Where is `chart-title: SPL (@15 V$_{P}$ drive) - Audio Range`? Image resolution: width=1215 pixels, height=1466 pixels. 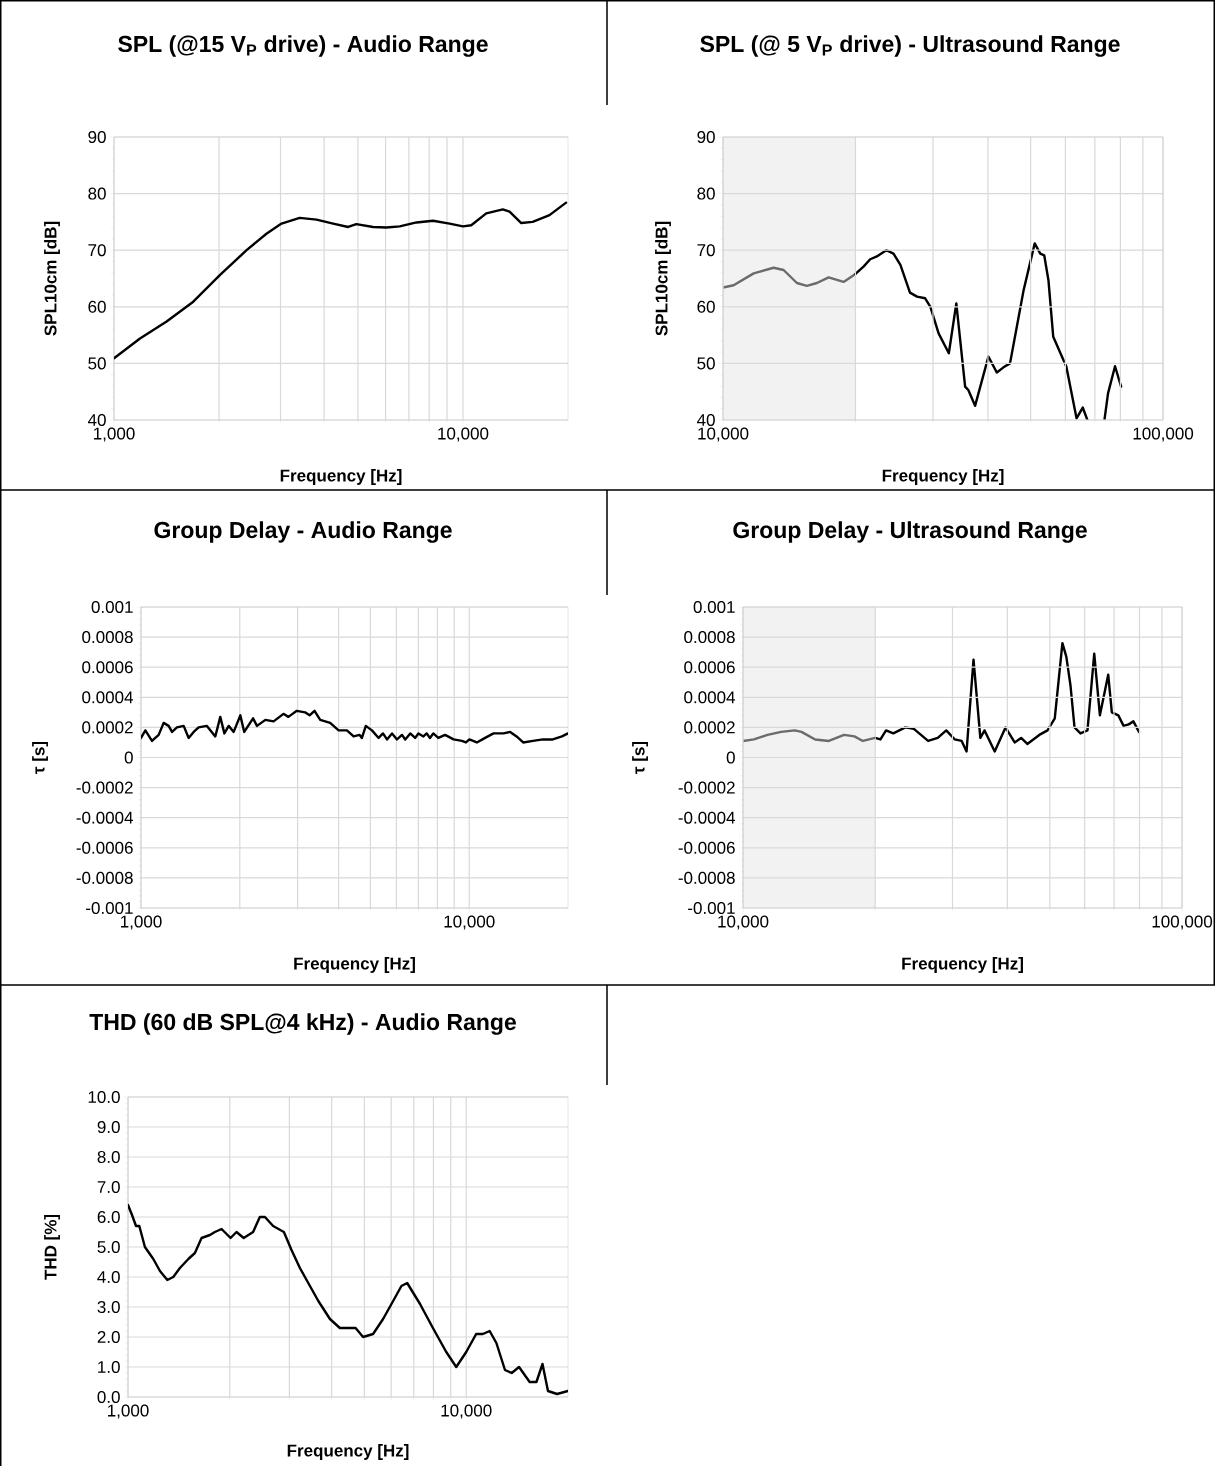
chart-title: SPL (@15 V$_{P}$ drive) - Audio Range is located at coordinates (303, 46).